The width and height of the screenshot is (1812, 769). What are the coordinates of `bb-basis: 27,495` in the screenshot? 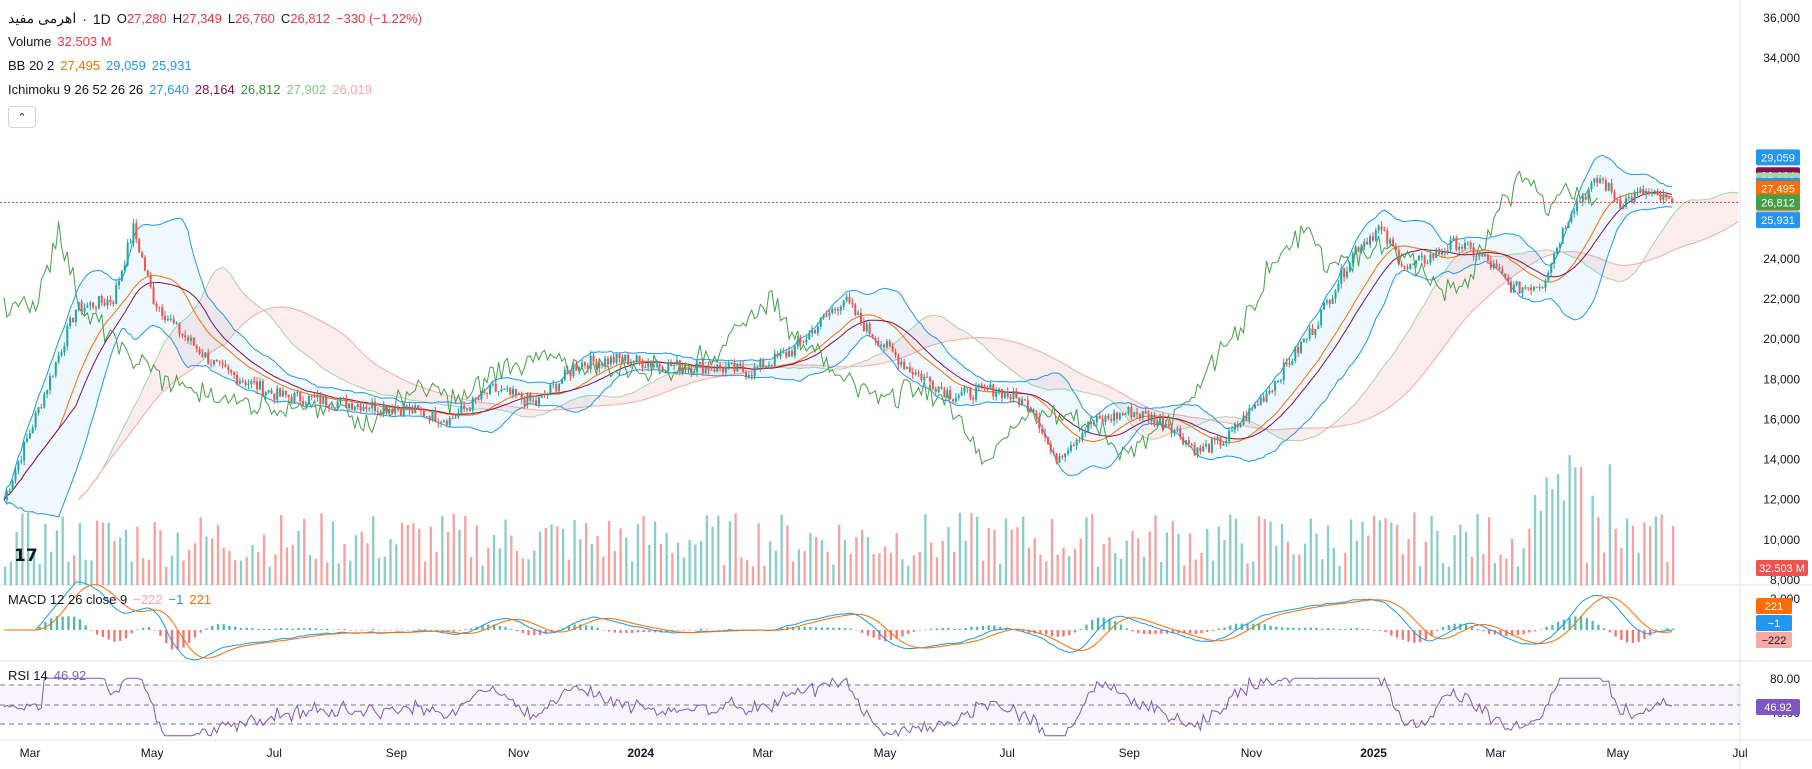 It's located at (80, 65).